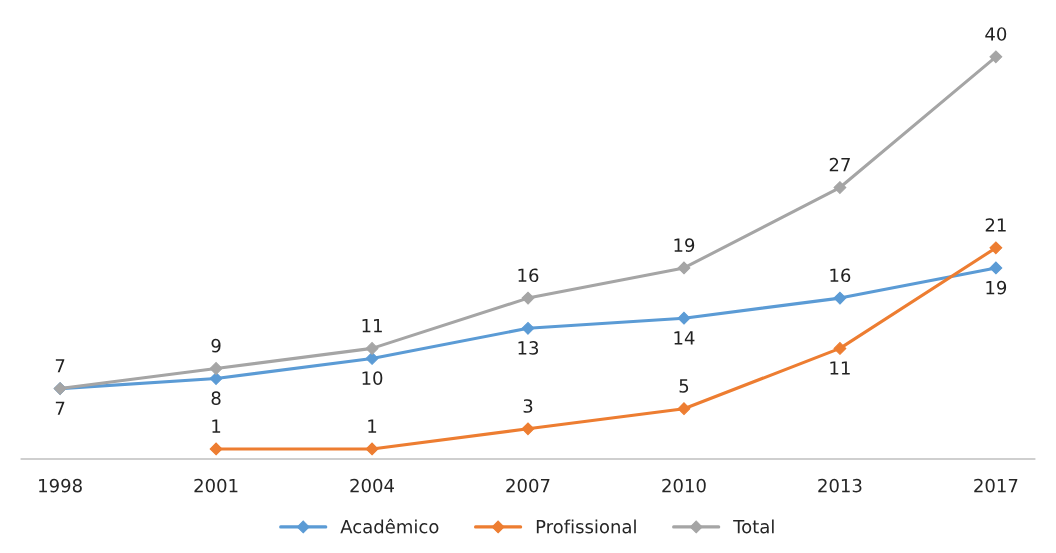 The width and height of the screenshot is (1056, 553). I want to click on x-tick-label: 2004, so click(372, 485).